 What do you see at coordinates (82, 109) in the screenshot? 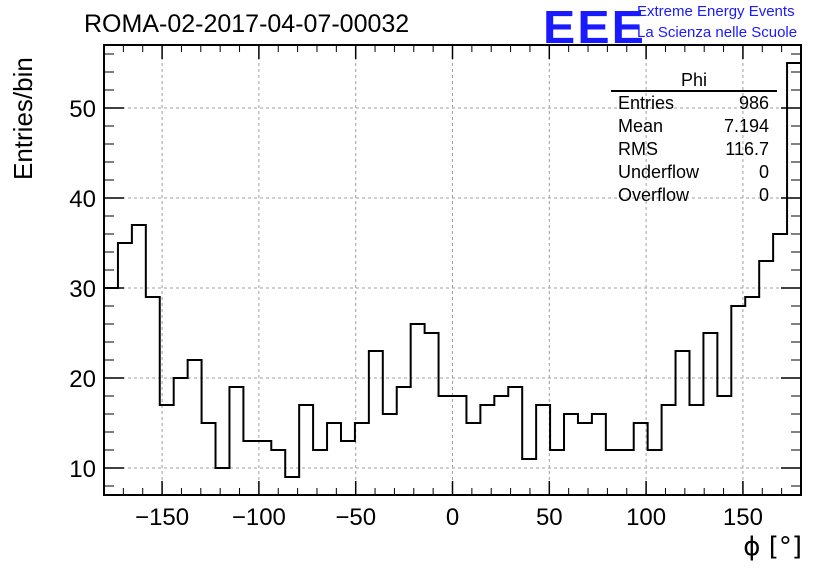
I see `y-tick-label: 50` at bounding box center [82, 109].